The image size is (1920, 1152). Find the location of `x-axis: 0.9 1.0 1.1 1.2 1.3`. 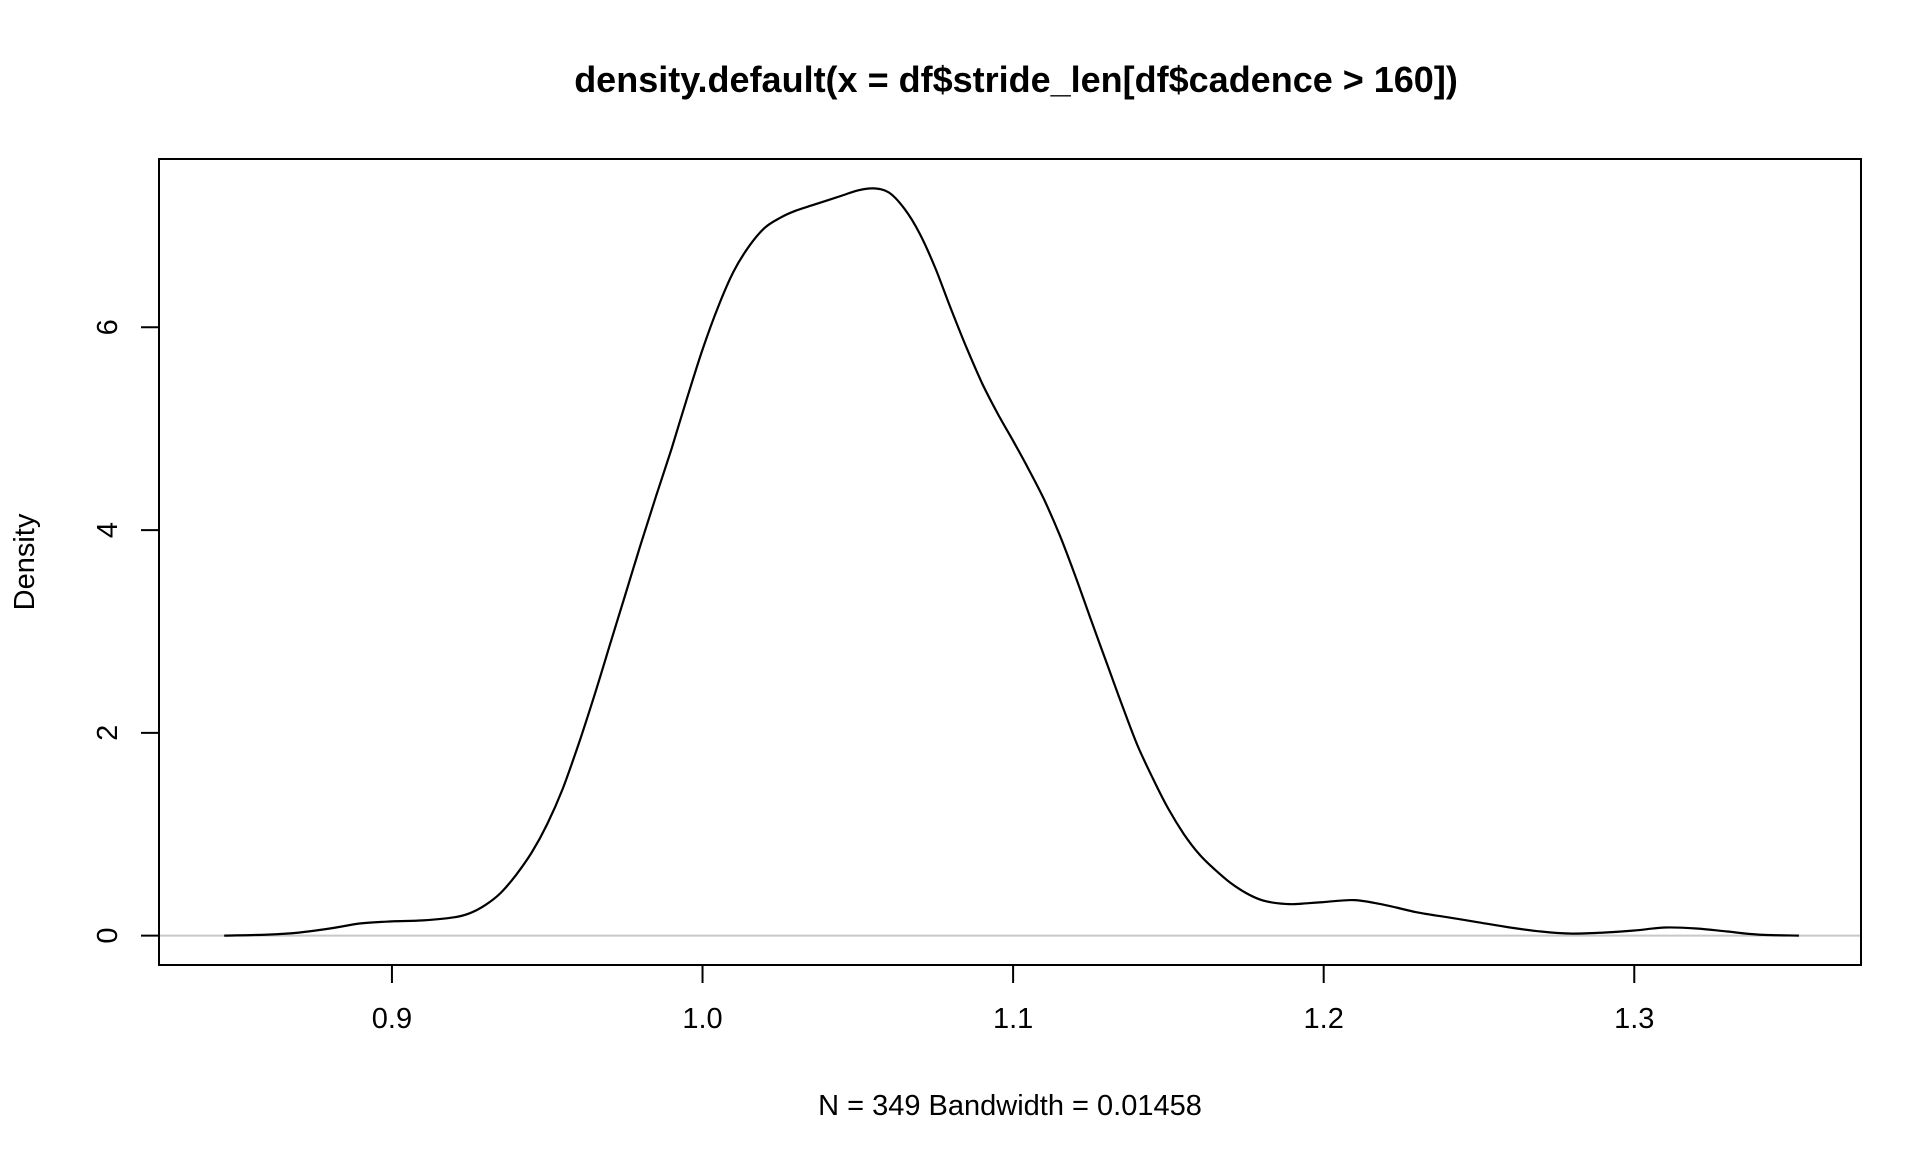

x-axis: 0.9 1.0 1.1 1.2 1.3 is located at coordinates (1013, 999).